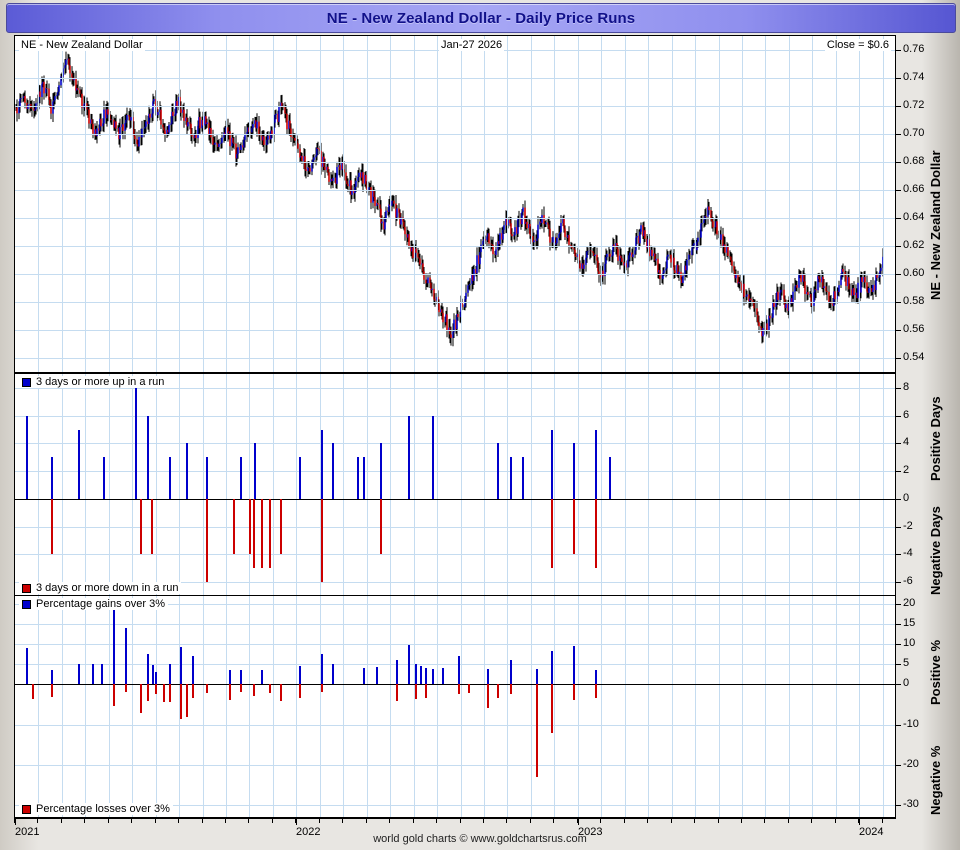 Image resolution: width=960 pixels, height=850 pixels. What do you see at coordinates (911, 803) in the screenshot?
I see `axis-tick-label: -30` at bounding box center [911, 803].